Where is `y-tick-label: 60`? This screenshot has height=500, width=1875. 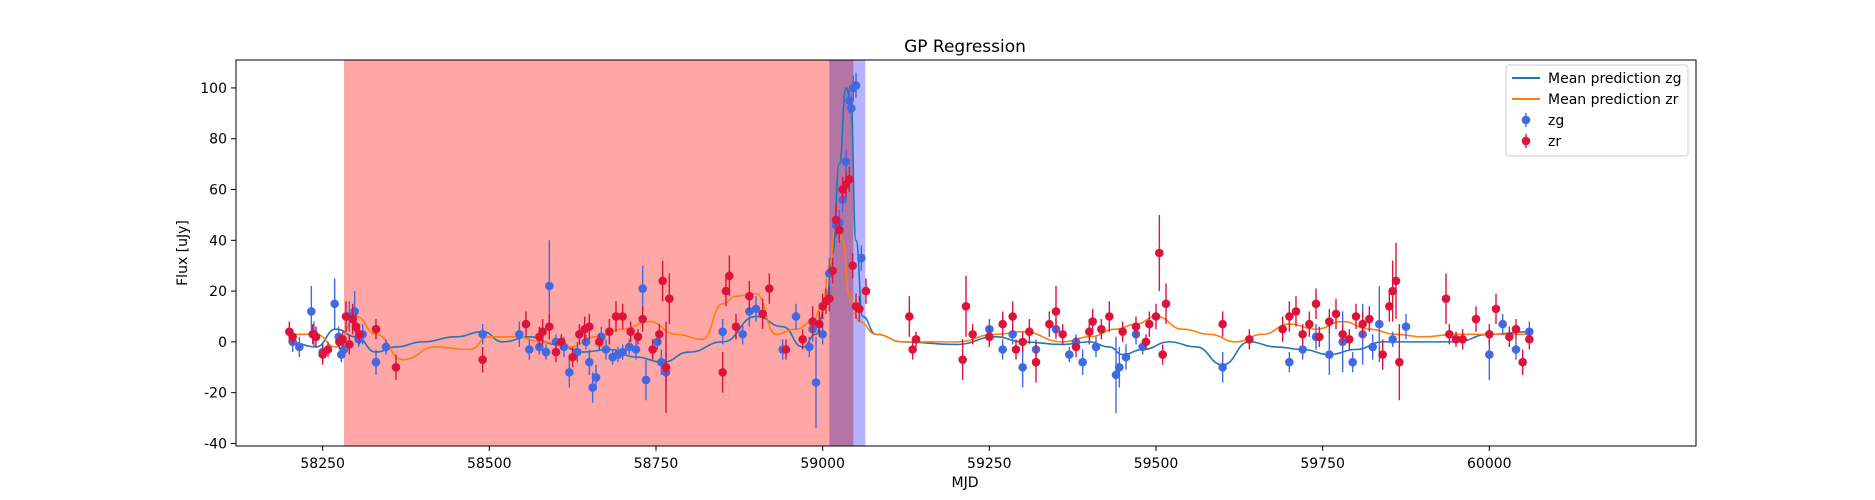 y-tick-label: 60 is located at coordinates (218, 191).